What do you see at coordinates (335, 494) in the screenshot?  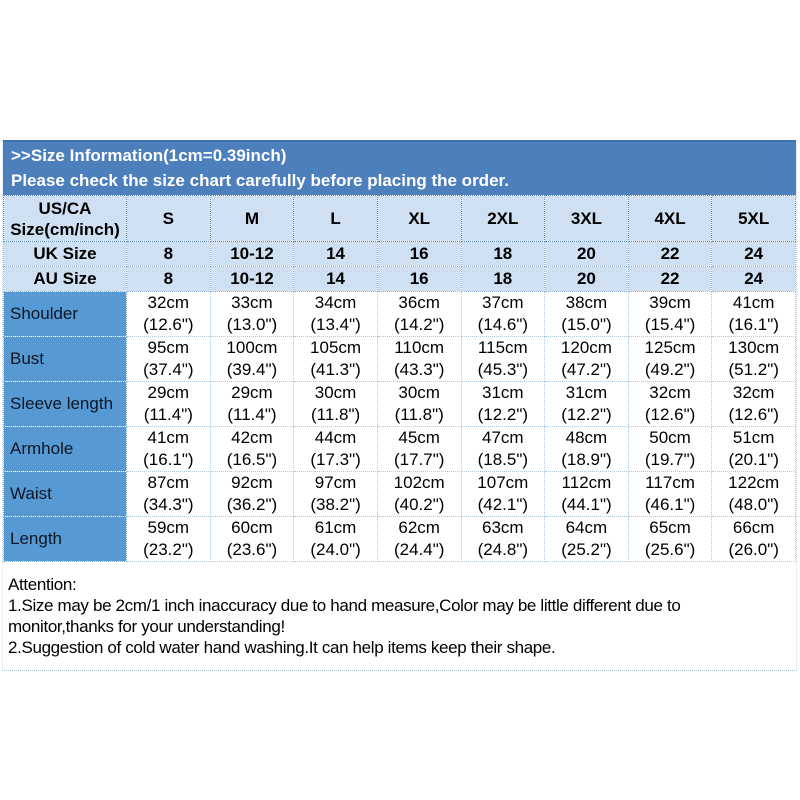 I see `measurement-value-cell: 97cm (38.2")` at bounding box center [335, 494].